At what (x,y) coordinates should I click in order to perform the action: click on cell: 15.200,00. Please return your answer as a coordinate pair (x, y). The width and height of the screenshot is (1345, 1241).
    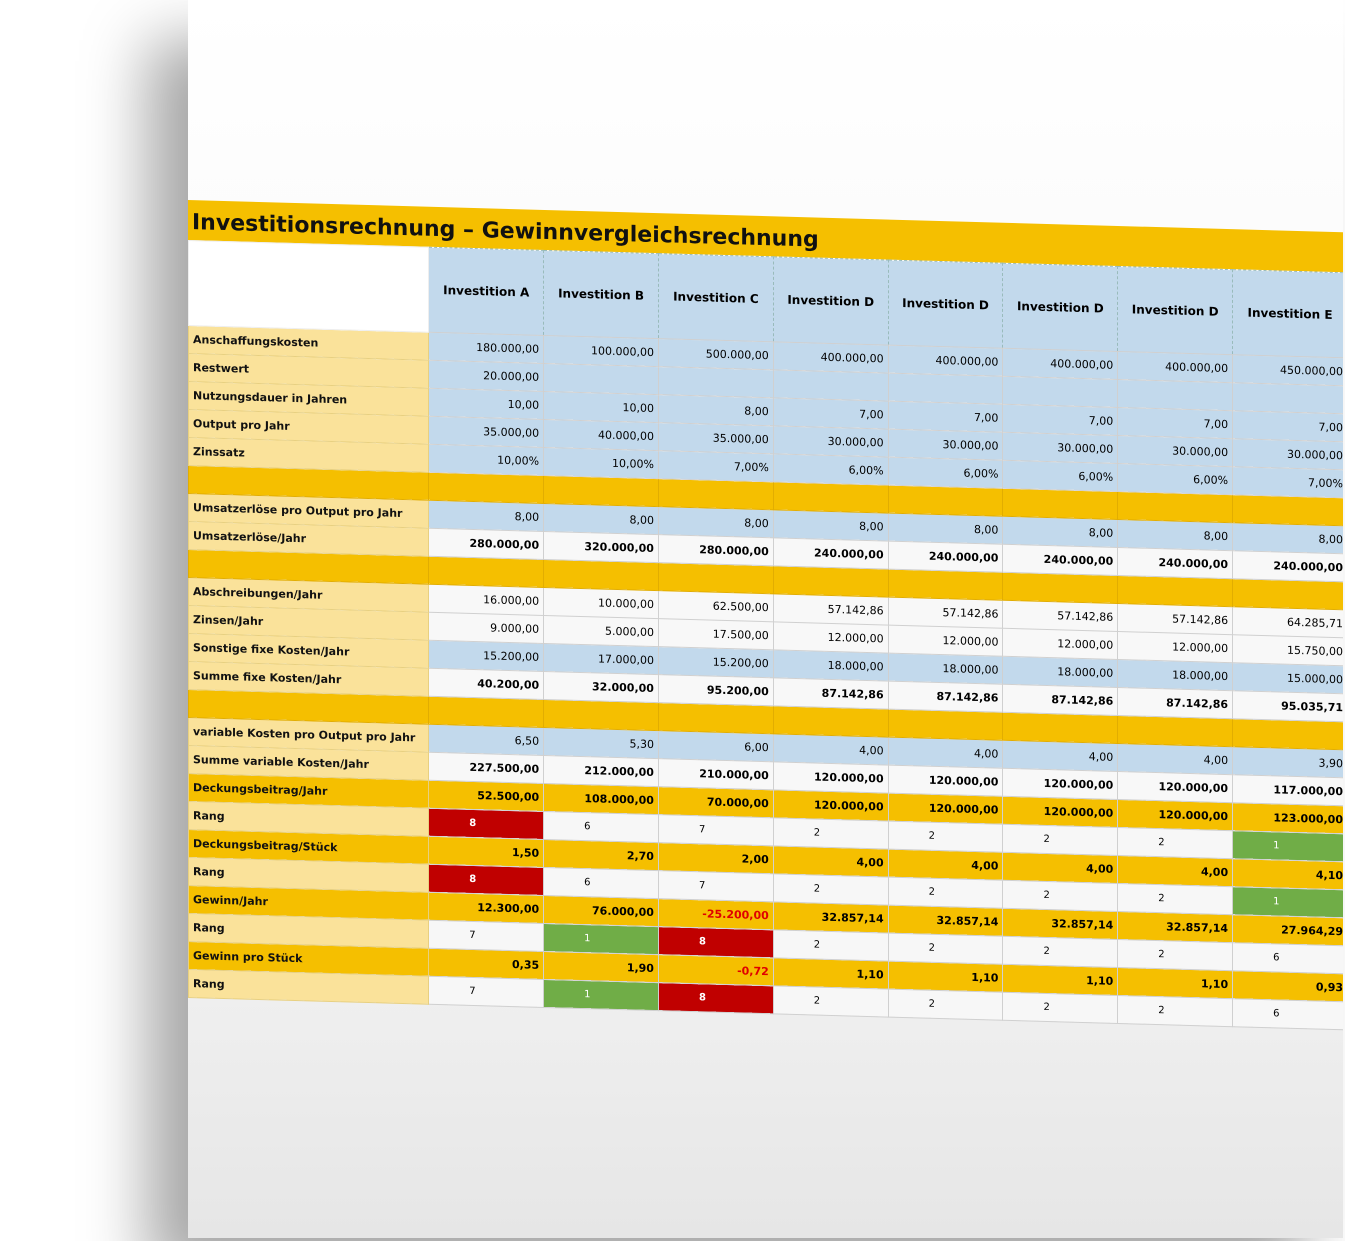
    Looking at the image, I should click on (716, 662).